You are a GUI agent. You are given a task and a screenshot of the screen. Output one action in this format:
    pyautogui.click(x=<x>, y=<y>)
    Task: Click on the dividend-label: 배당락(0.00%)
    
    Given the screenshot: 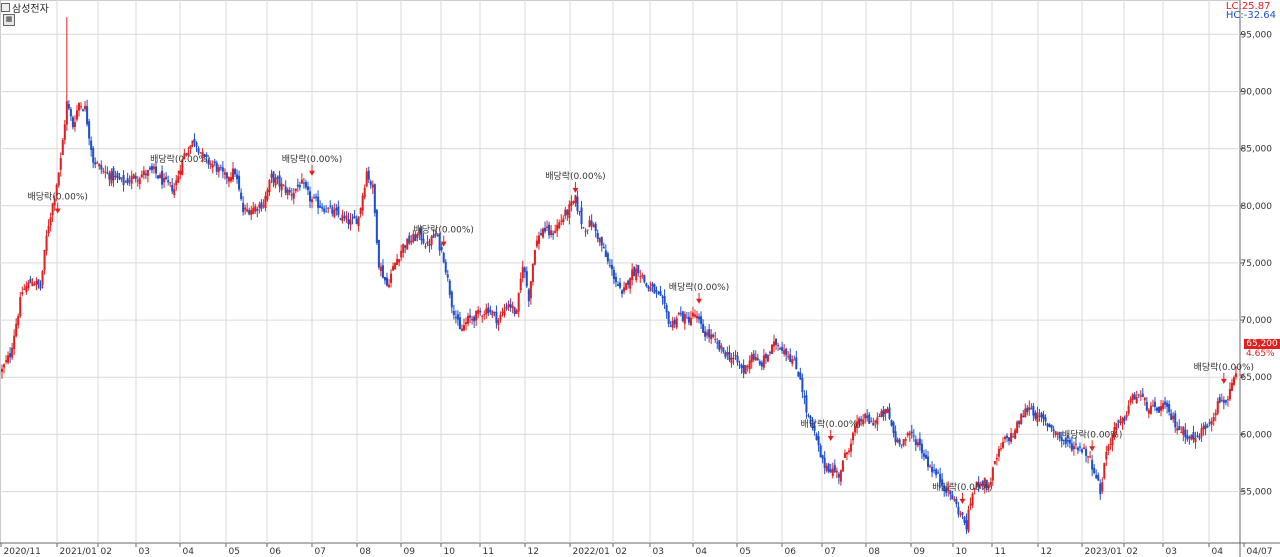 What is the action you would take?
    pyautogui.click(x=699, y=287)
    